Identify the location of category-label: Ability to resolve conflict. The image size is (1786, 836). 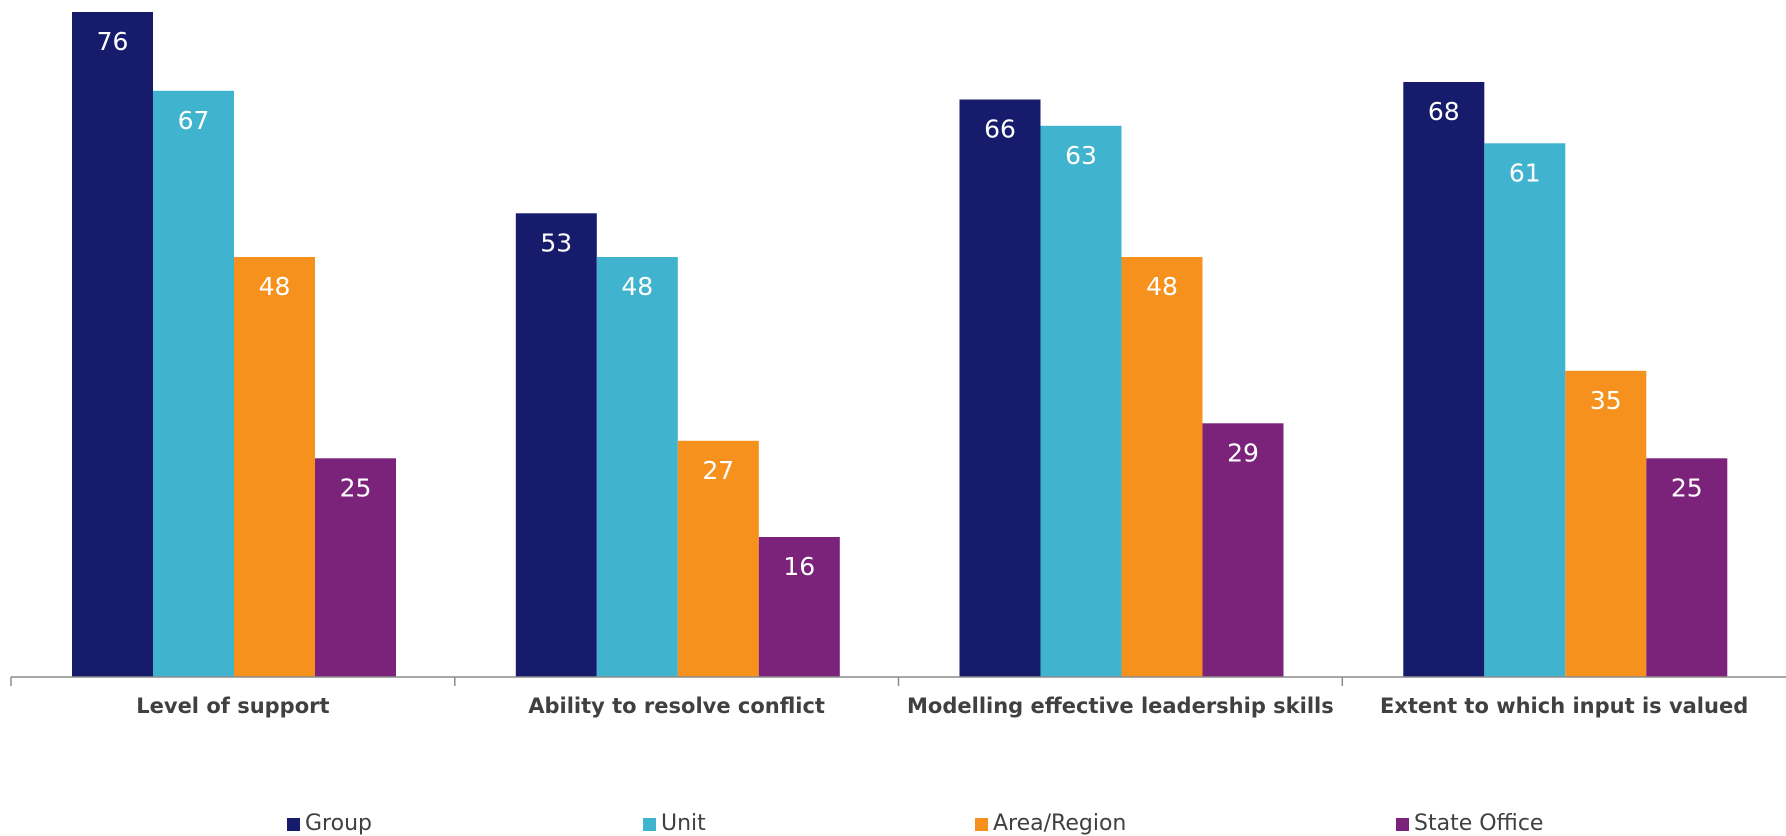
(676, 706).